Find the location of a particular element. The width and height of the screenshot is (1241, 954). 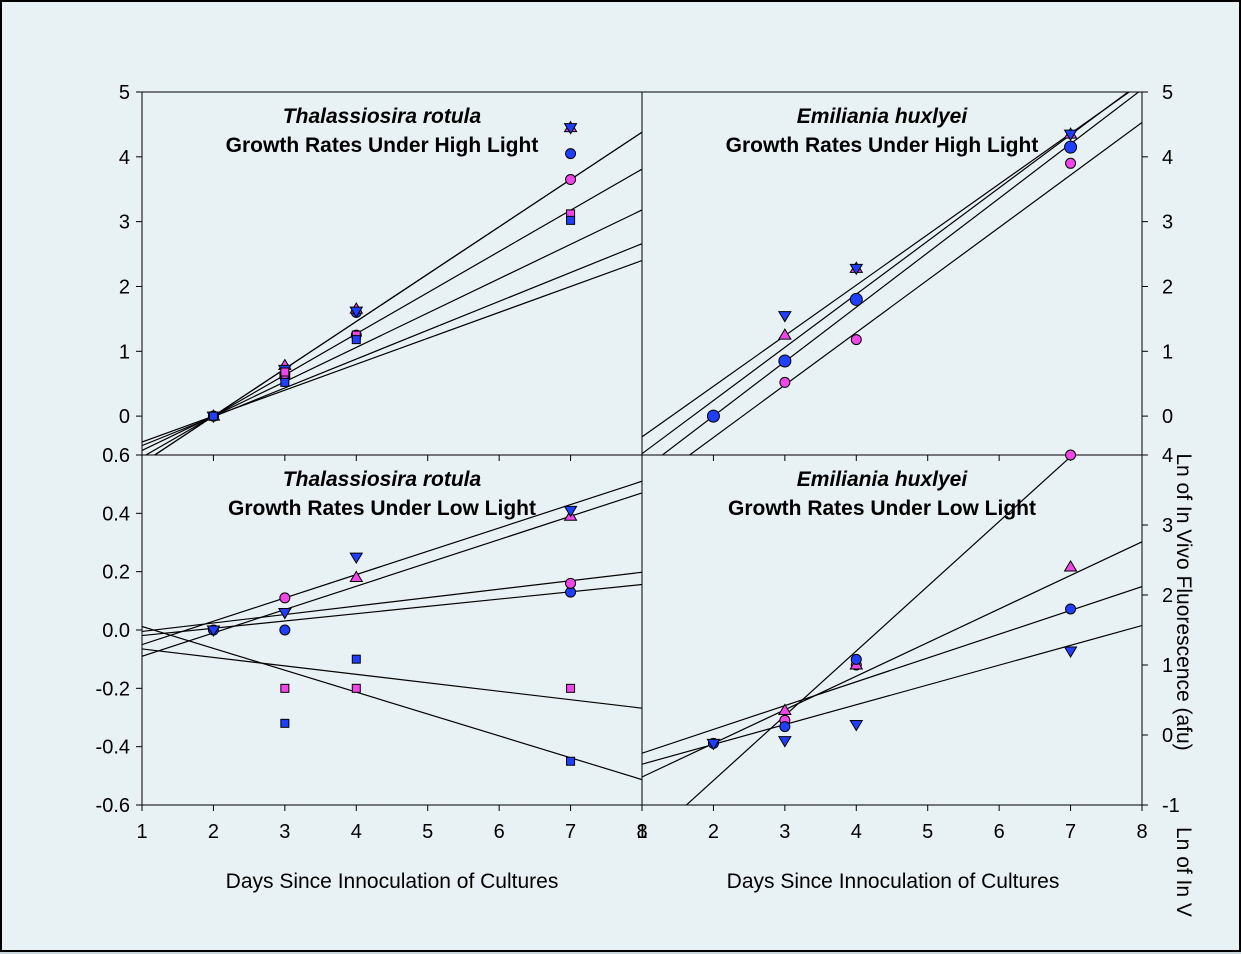

y-axis-label-right-repeat: Ln of In V is located at coordinates (1183, 872).